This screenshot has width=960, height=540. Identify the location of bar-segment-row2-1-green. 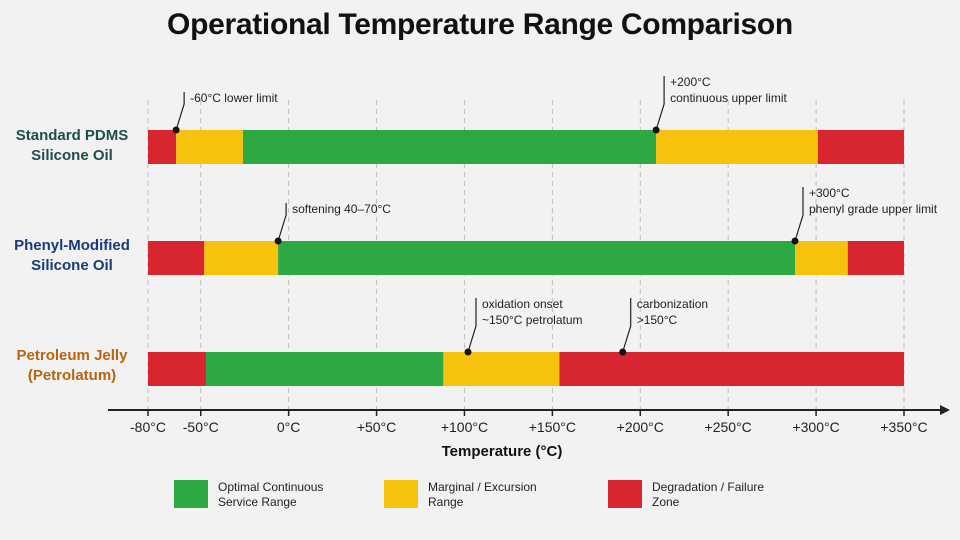
(325, 369).